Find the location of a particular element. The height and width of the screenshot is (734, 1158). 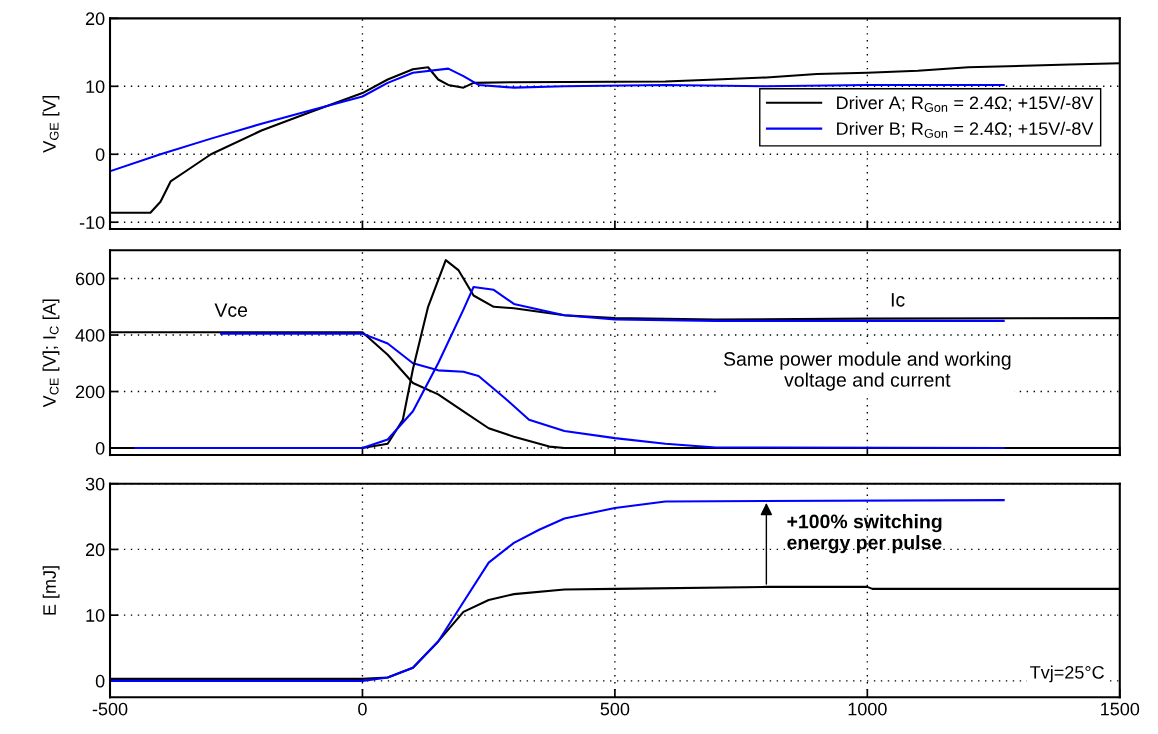

x-tick-label: 500 is located at coordinates (615, 709).